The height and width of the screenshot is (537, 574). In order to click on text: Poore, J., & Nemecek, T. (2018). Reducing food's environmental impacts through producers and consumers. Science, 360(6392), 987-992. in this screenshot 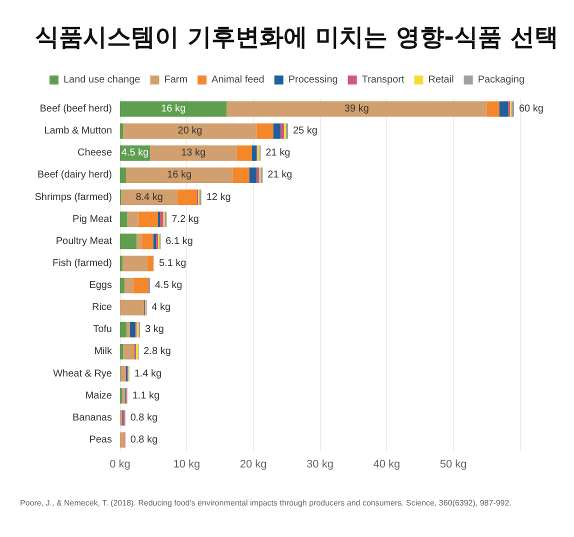, I will do `click(266, 503)`.